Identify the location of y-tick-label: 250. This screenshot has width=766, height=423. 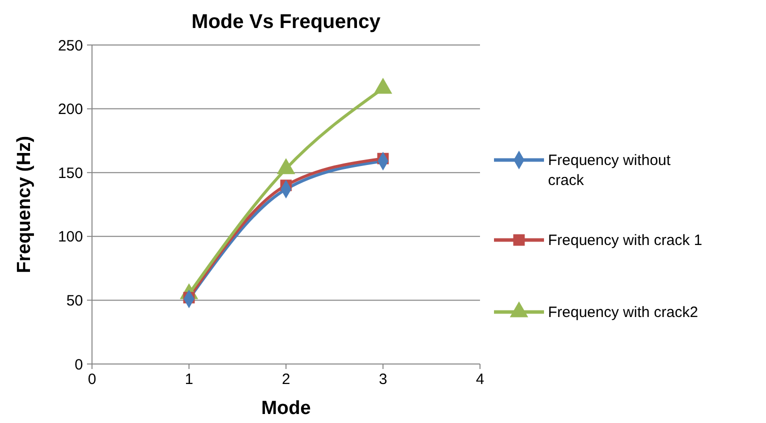
(70, 45).